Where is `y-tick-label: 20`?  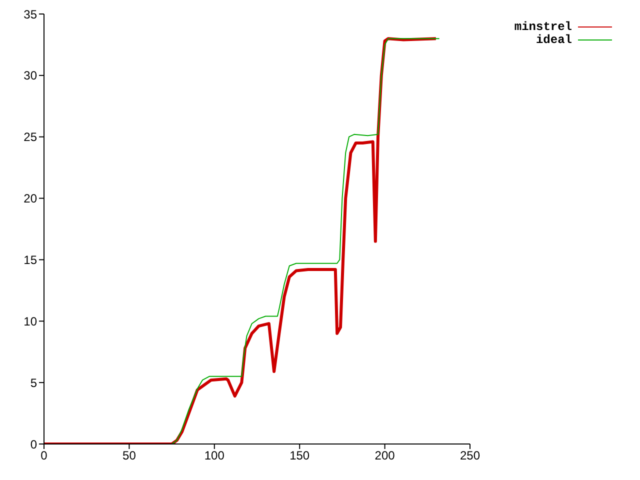
y-tick-label: 20 is located at coordinates (31, 199).